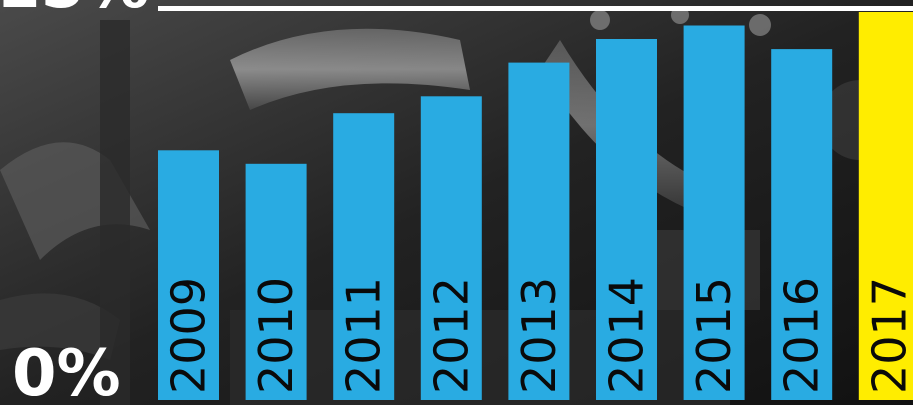 The width and height of the screenshot is (913, 405). I want to click on bar-2017, so click(885, 206).